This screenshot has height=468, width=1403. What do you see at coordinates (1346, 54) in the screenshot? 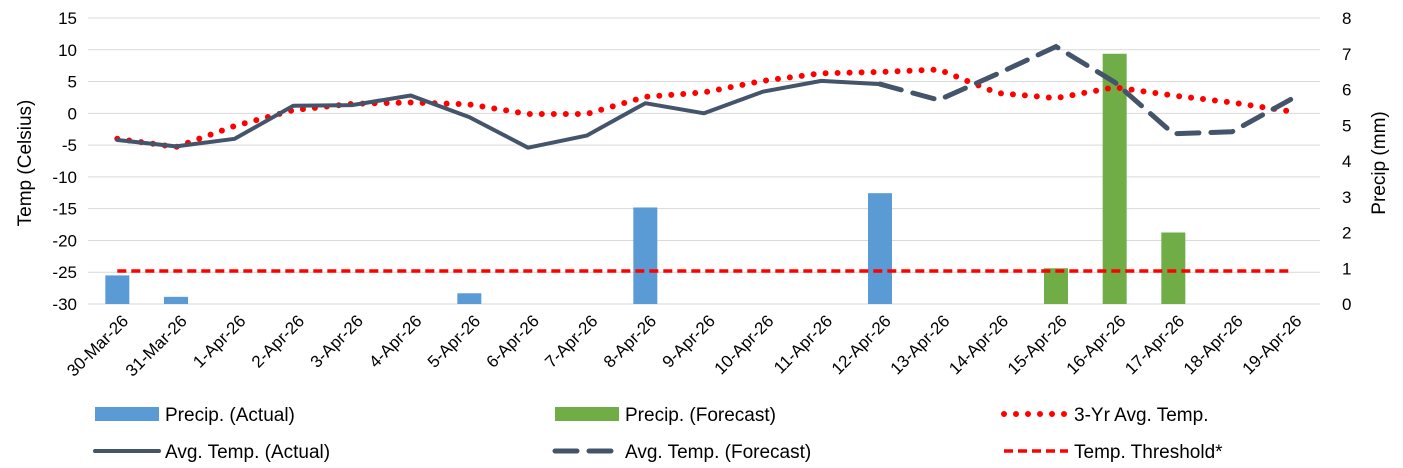
I see `right-tick-label: 7` at bounding box center [1346, 54].